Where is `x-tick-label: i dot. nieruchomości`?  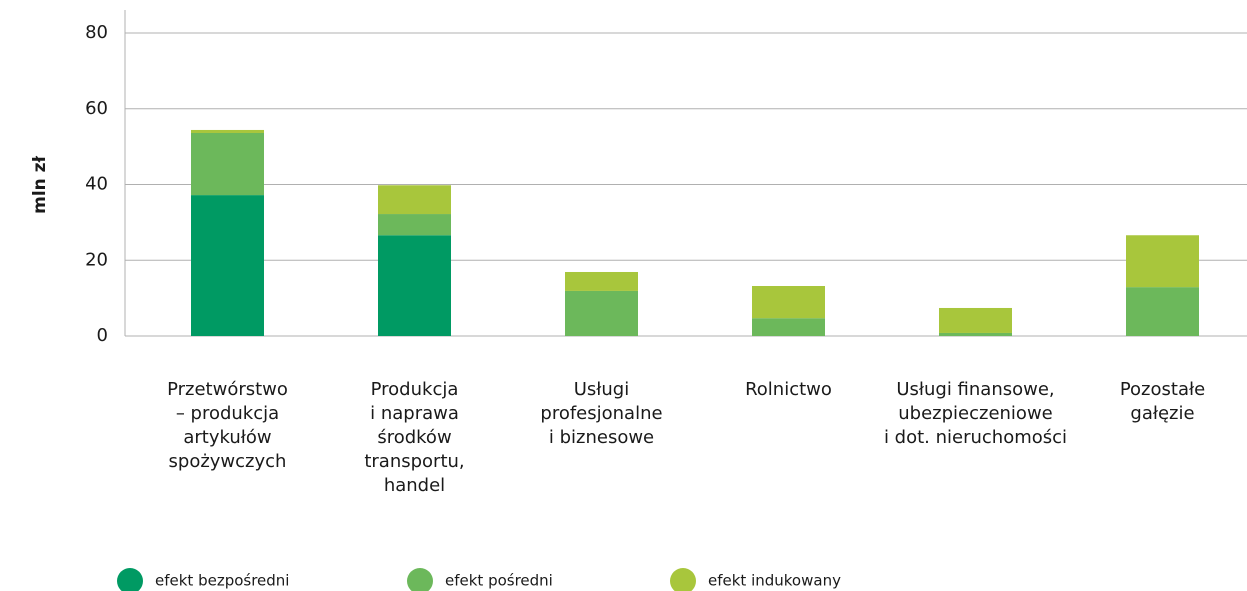 x-tick-label: i dot. nieruchomości is located at coordinates (975, 437).